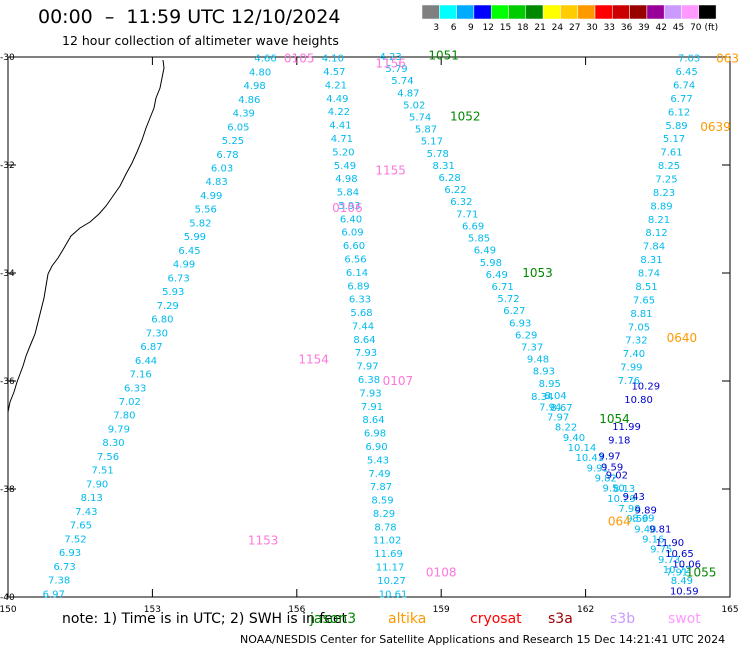  What do you see at coordinates (679, 554) in the screenshot?
I see `wave-height-value: 10.65` at bounding box center [679, 554].